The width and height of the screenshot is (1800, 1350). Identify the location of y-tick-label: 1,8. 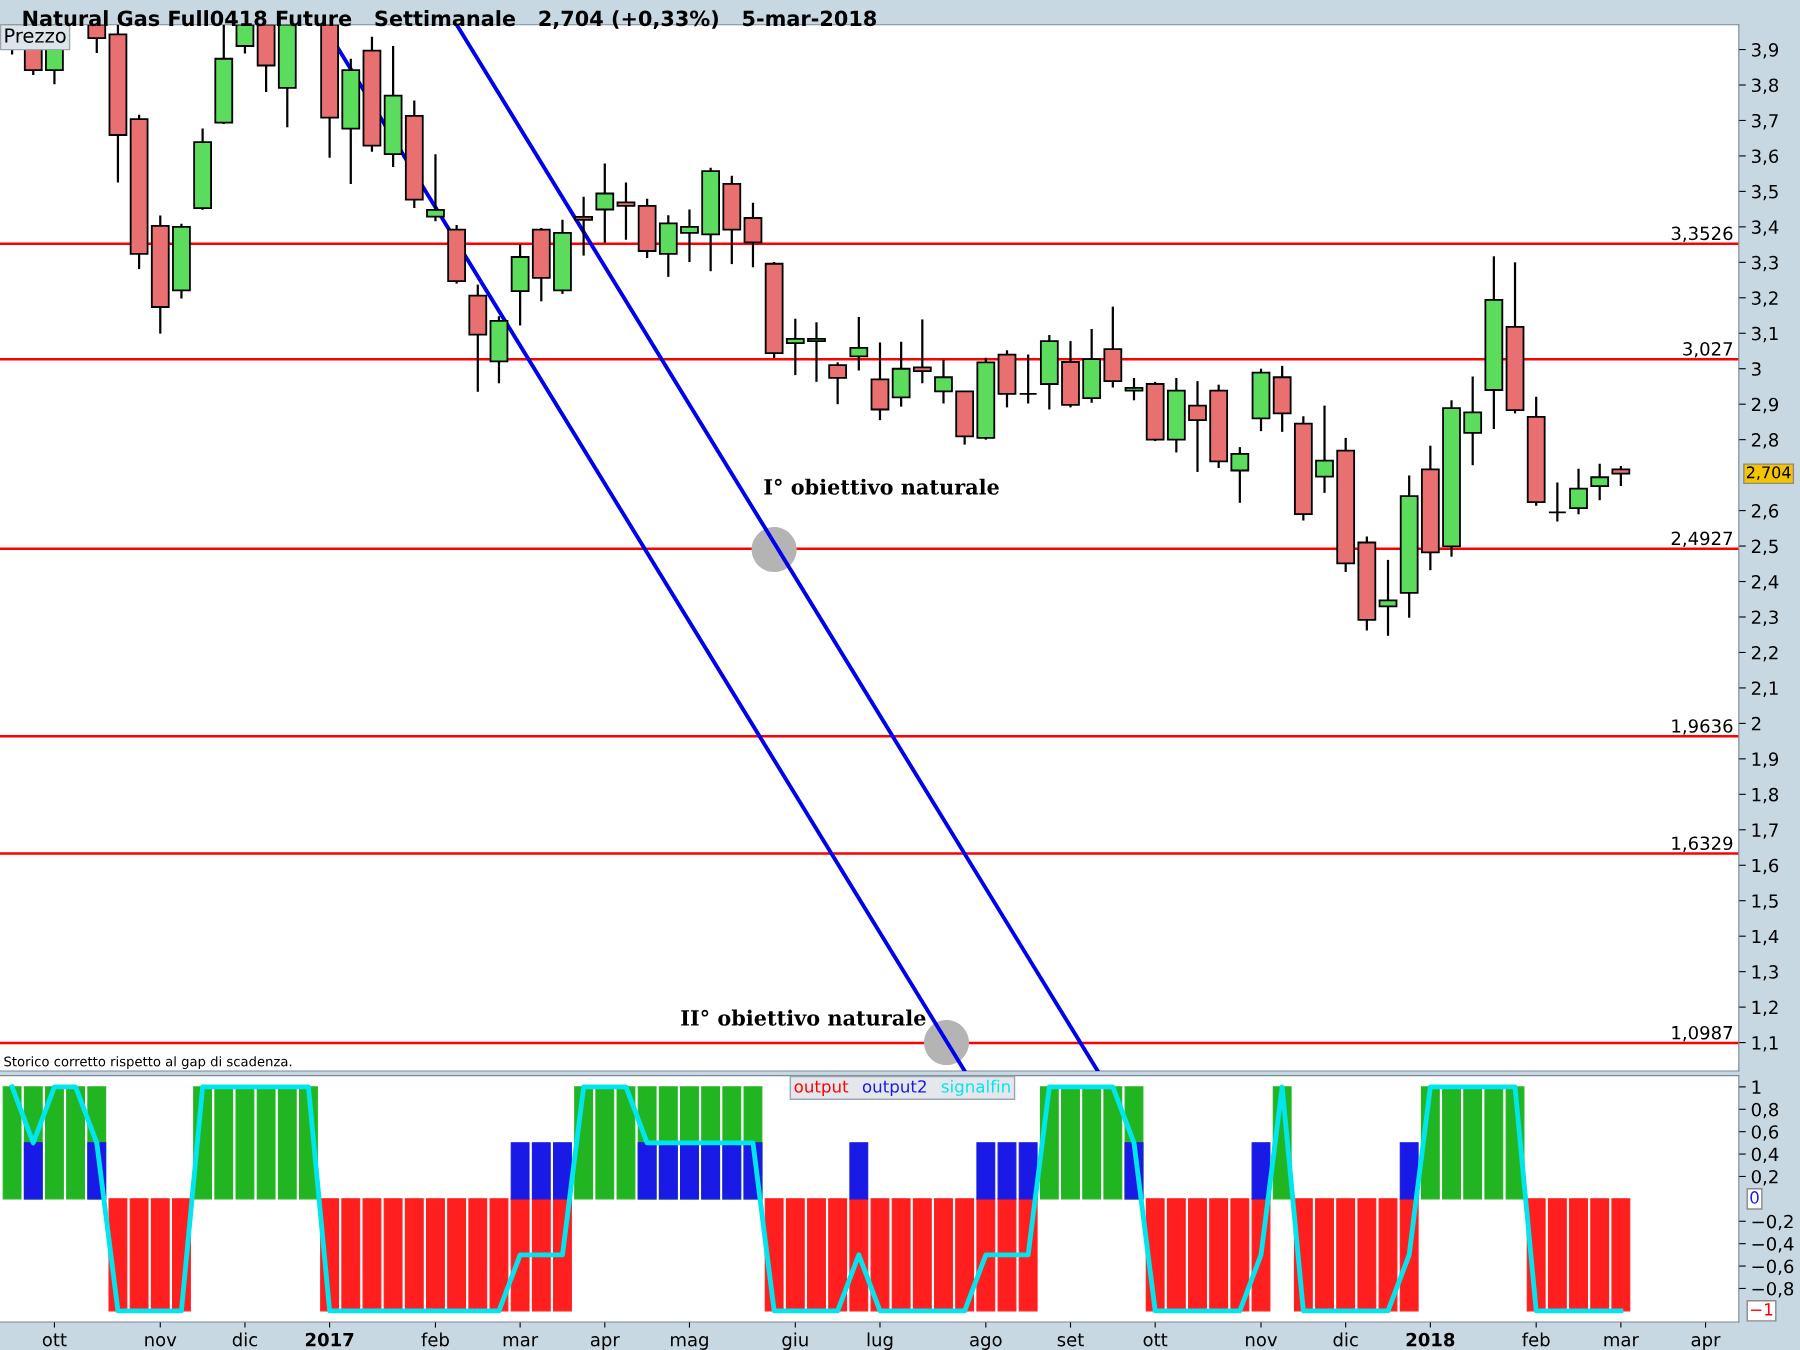
(1765, 795).